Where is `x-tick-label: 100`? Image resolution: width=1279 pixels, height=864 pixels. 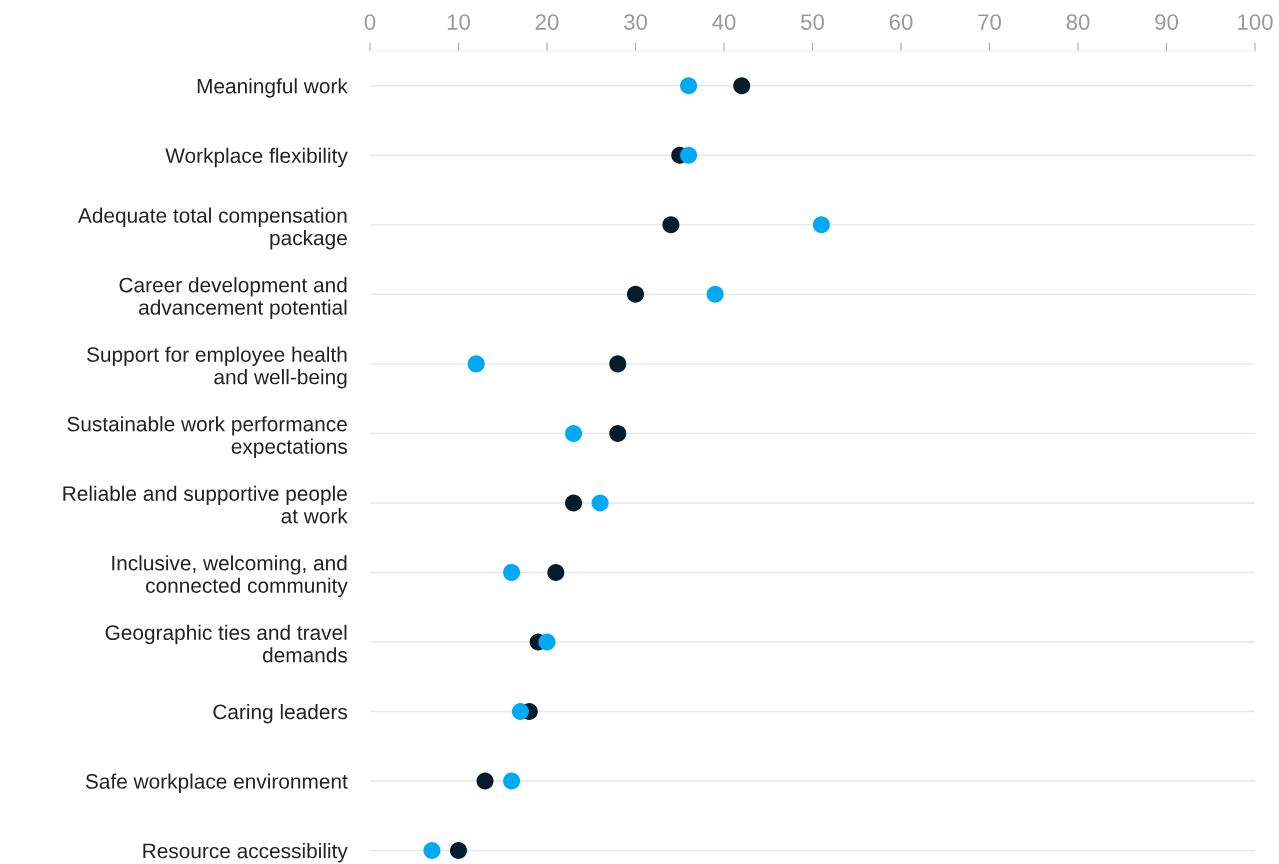 x-tick-label: 100 is located at coordinates (1255, 22).